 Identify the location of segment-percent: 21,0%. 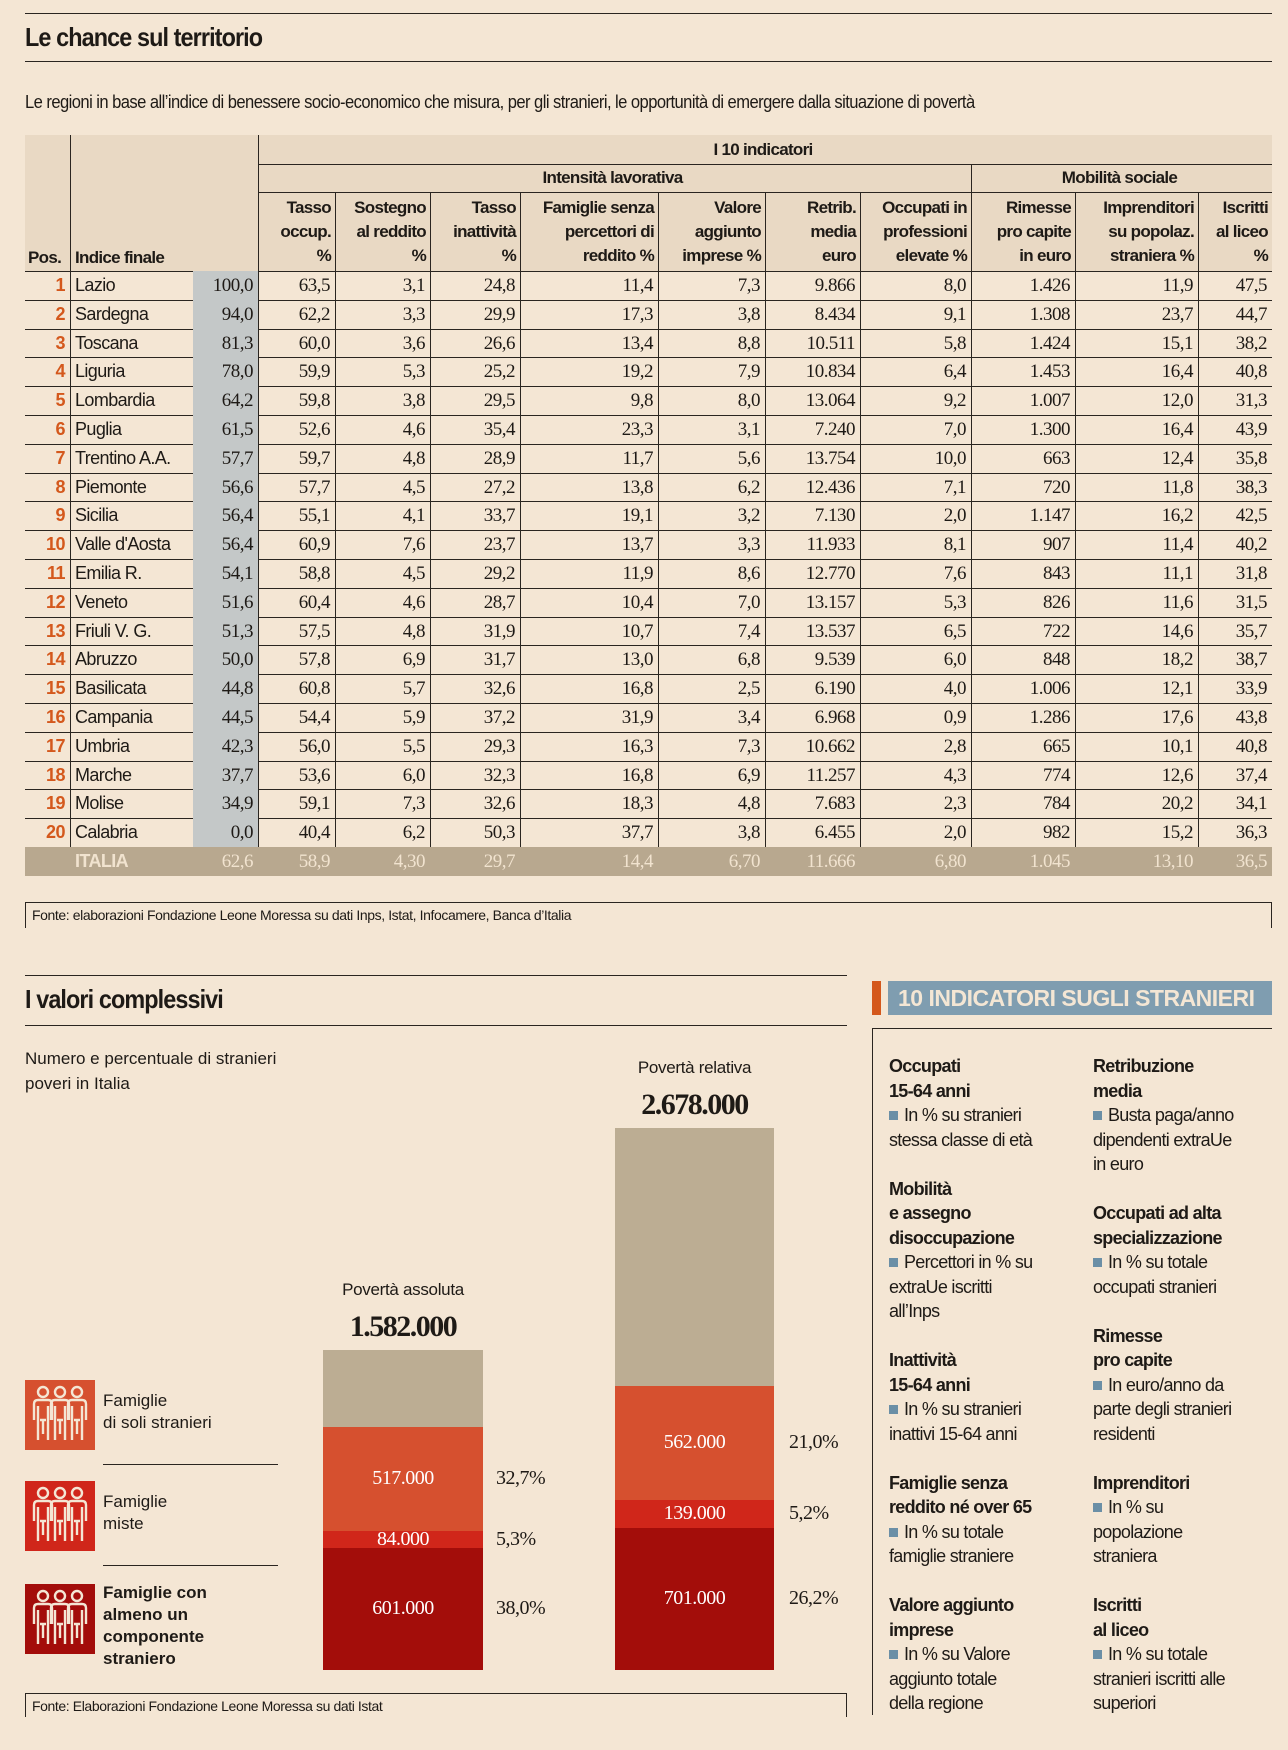
(814, 1442).